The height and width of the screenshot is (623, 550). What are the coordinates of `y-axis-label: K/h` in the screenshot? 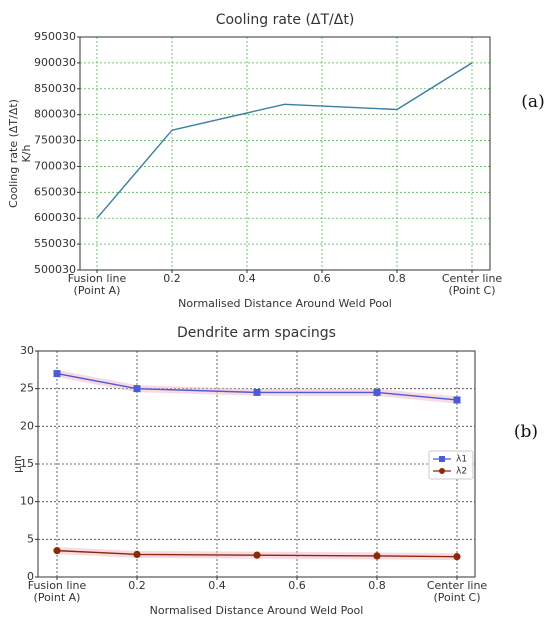 It's located at (26, 154).